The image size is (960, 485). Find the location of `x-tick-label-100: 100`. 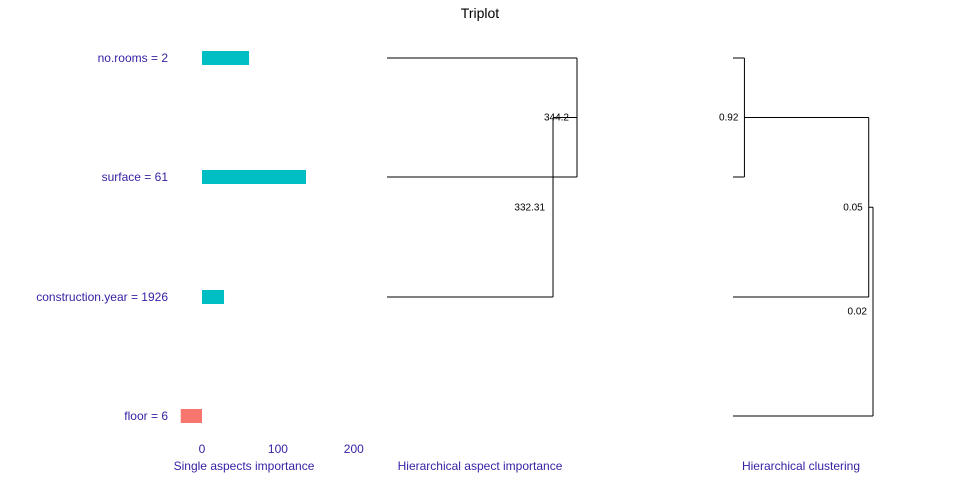

x-tick-label-100: 100 is located at coordinates (278, 449).